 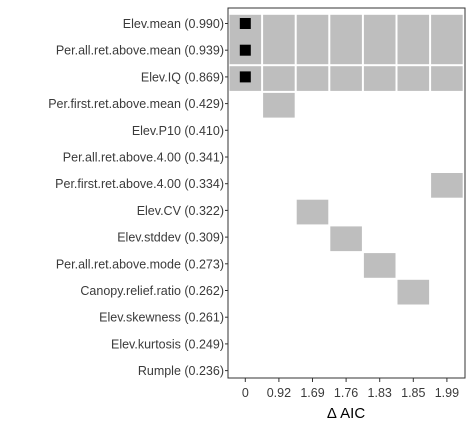 What do you see at coordinates (447, 393) in the screenshot?
I see `x-tick-label: 1.99` at bounding box center [447, 393].